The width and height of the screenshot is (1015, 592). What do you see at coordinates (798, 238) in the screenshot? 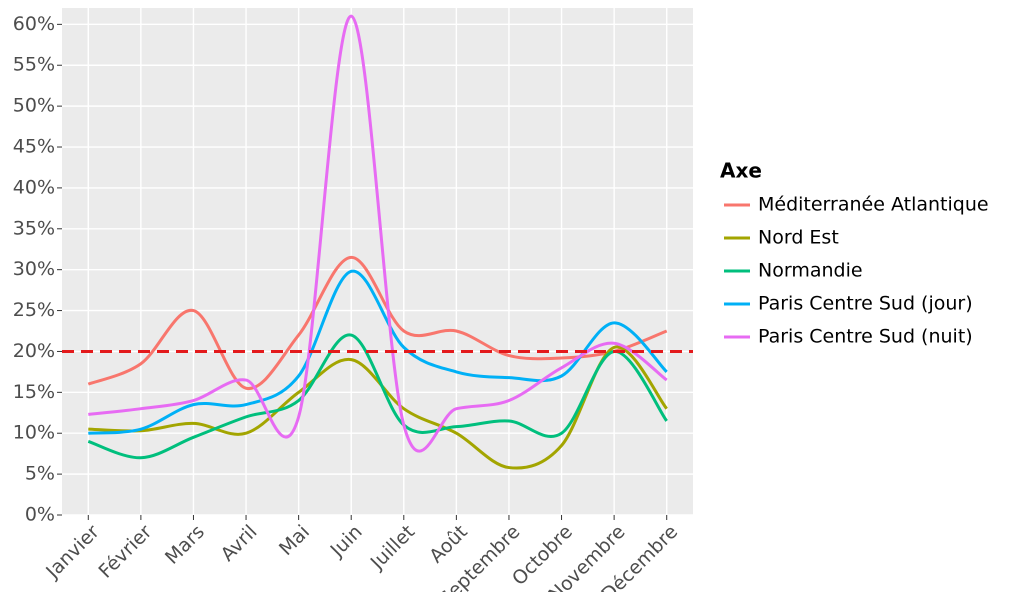
I see `legend-label: Nord Est` at bounding box center [798, 238].